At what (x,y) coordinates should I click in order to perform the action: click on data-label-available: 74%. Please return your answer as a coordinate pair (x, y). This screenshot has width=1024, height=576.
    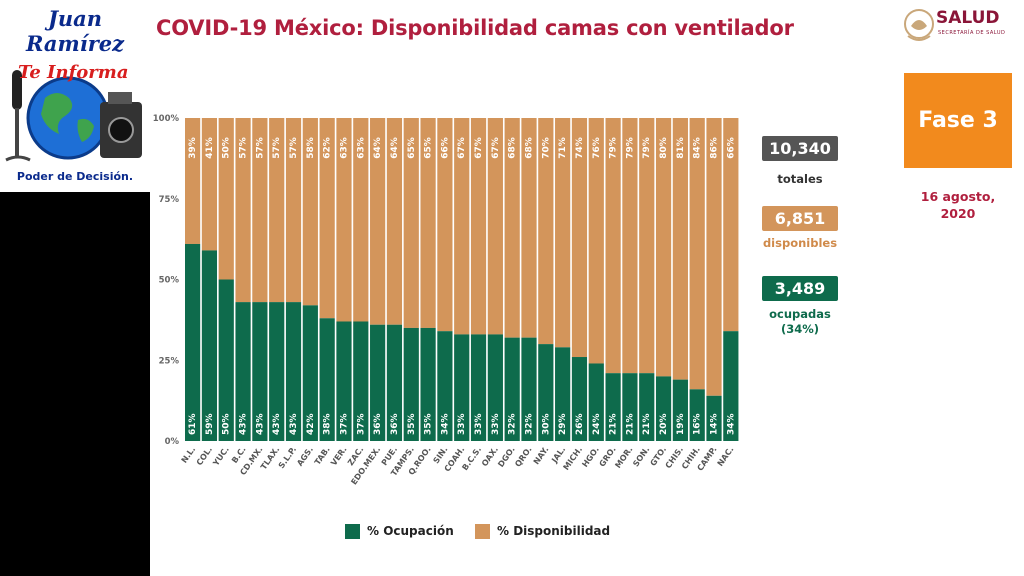
    Looking at the image, I should click on (580, 148).